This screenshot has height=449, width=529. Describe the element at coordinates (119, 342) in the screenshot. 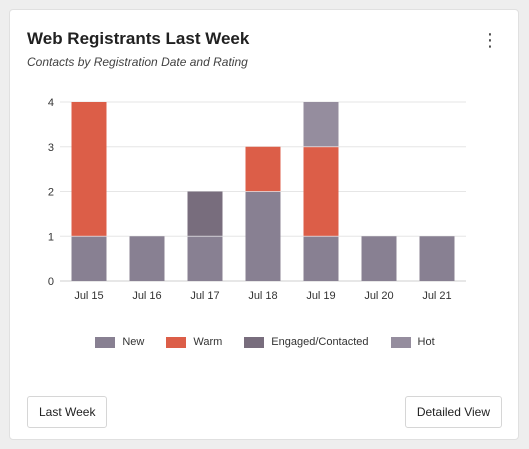

I see `legend-item-new: New` at that location.